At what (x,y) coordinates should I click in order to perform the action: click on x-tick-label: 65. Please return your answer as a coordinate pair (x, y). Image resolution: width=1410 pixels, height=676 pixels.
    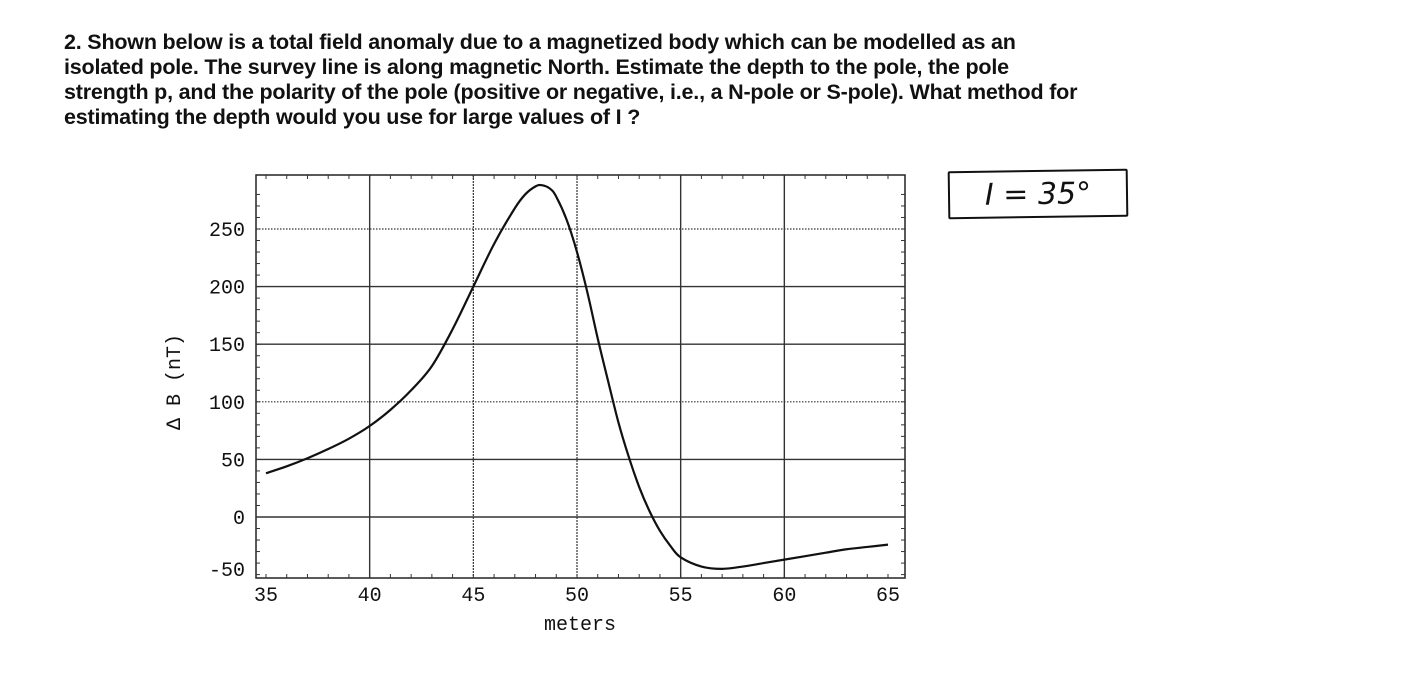
    Looking at the image, I should click on (888, 596).